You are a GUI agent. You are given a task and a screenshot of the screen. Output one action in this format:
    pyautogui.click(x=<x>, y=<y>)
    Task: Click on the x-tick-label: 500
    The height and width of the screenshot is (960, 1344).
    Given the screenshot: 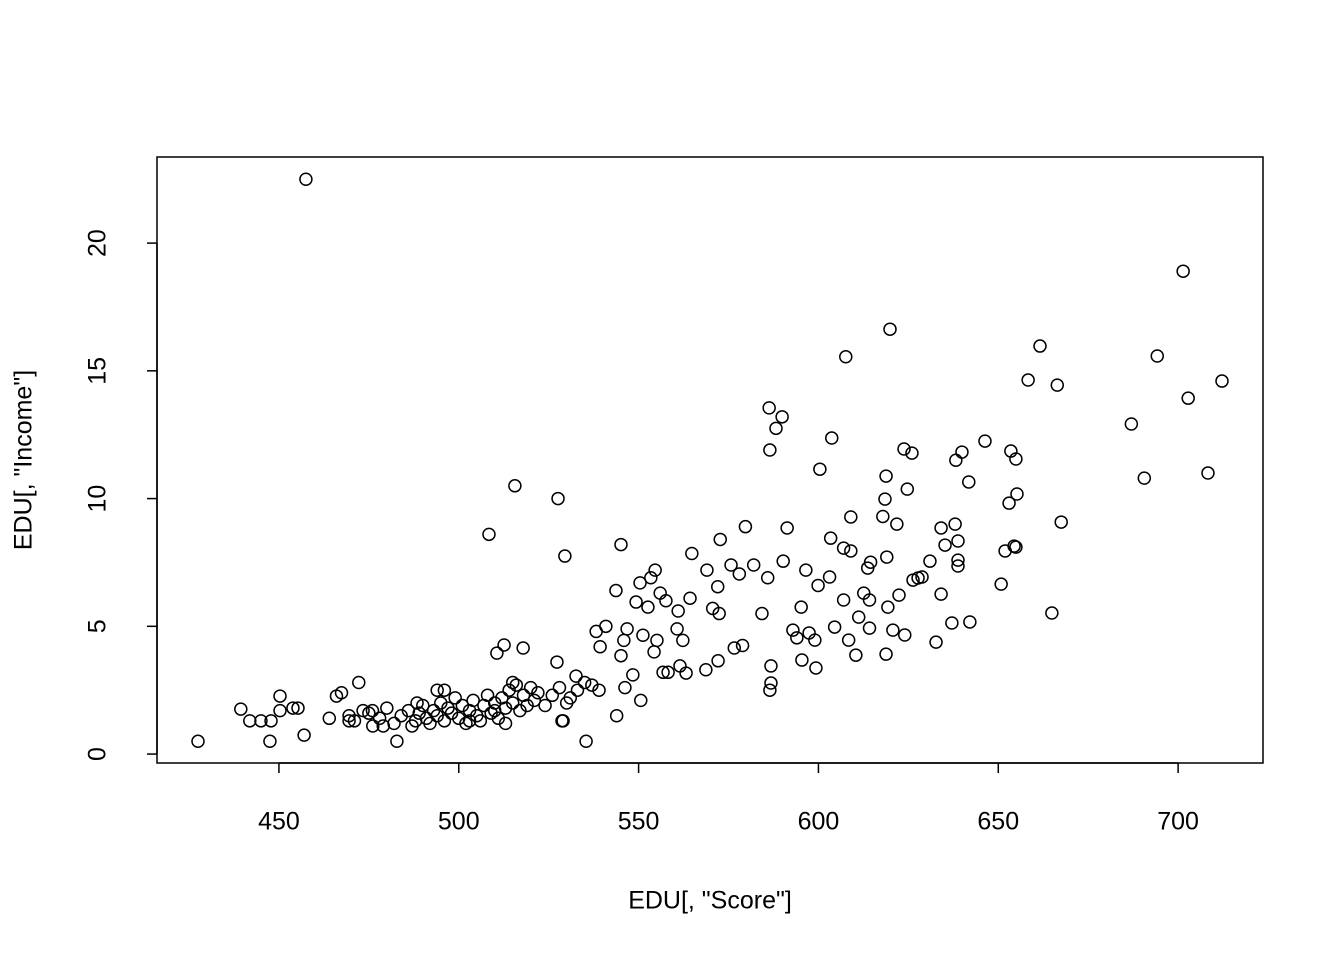 What is the action you would take?
    pyautogui.click(x=459, y=822)
    